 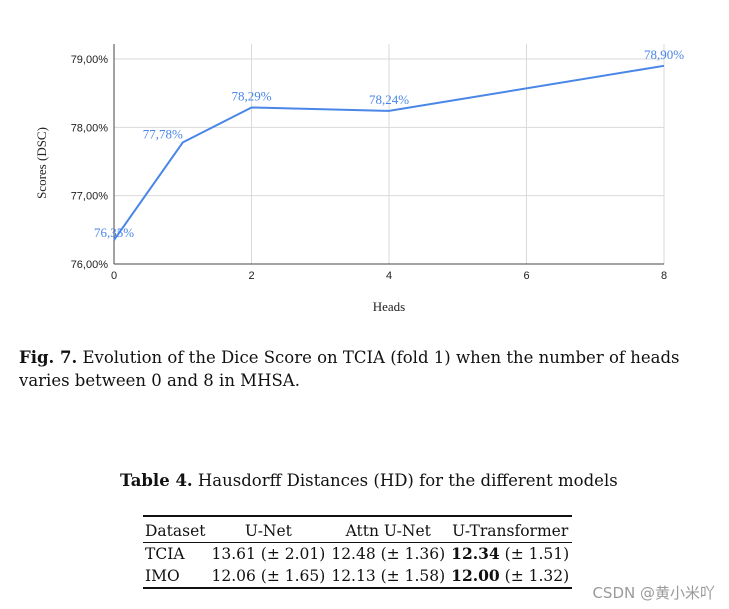 I want to click on x-tick-label: 6, so click(x=526, y=276).